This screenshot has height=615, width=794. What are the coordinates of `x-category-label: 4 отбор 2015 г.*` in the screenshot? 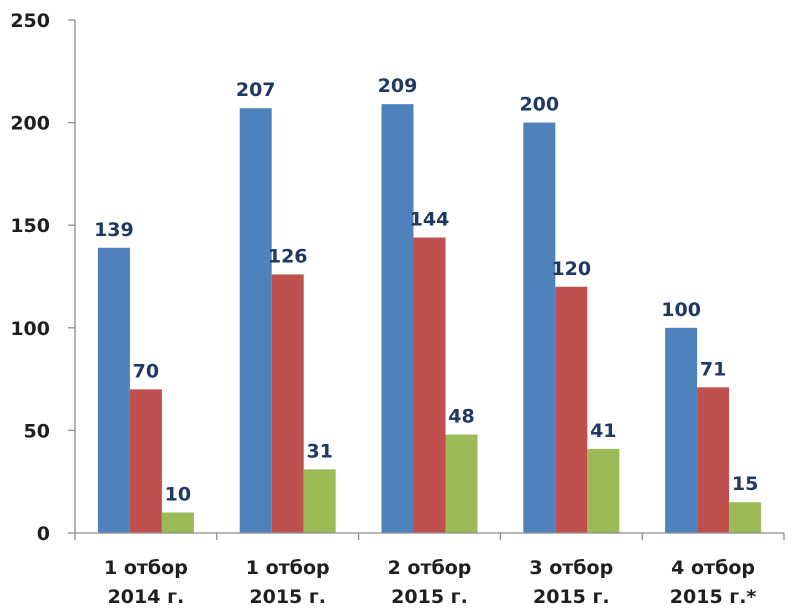 It's located at (713, 582).